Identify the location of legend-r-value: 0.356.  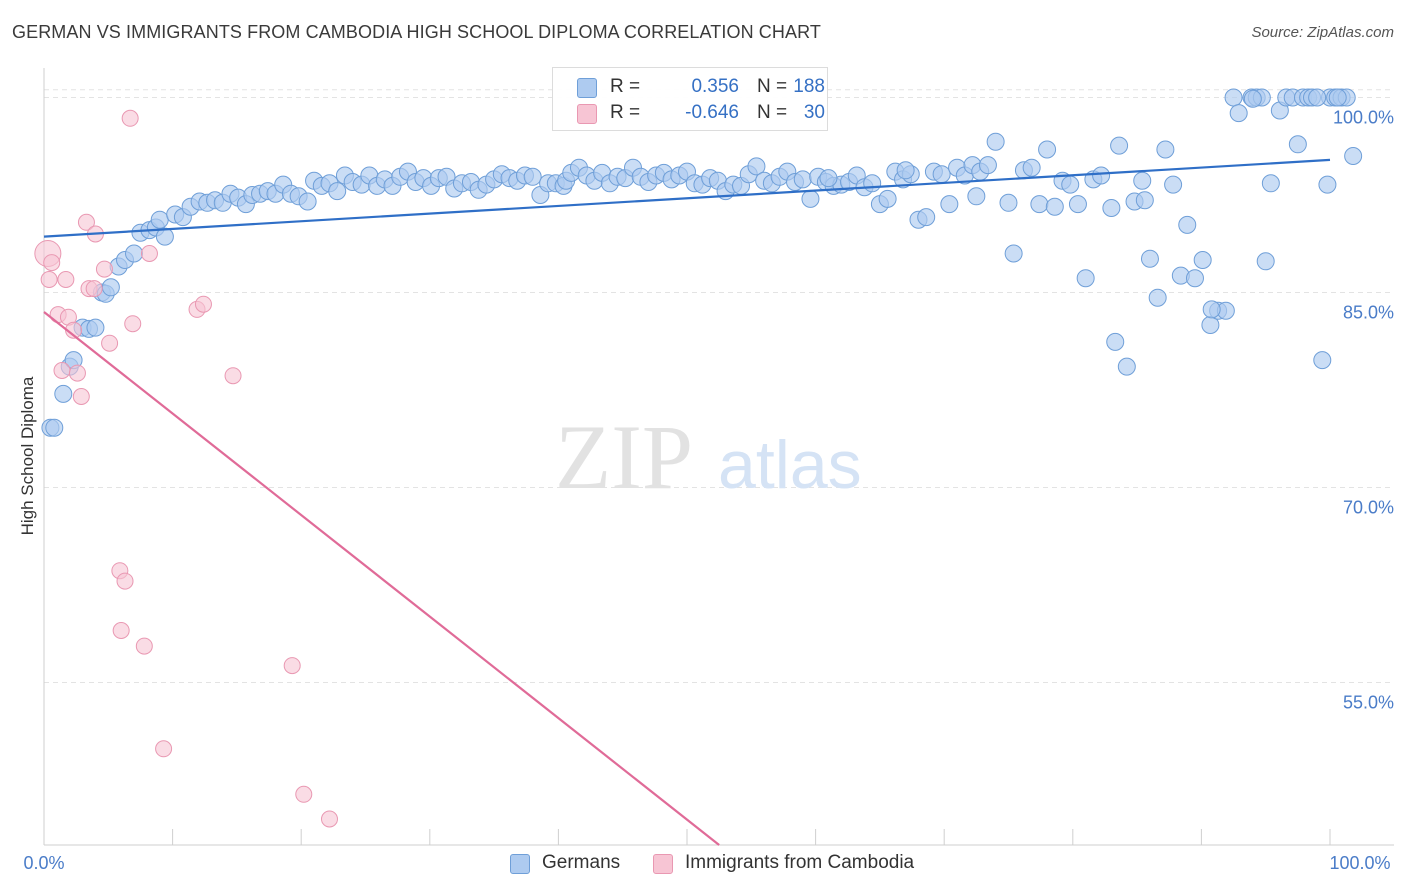
(715, 86).